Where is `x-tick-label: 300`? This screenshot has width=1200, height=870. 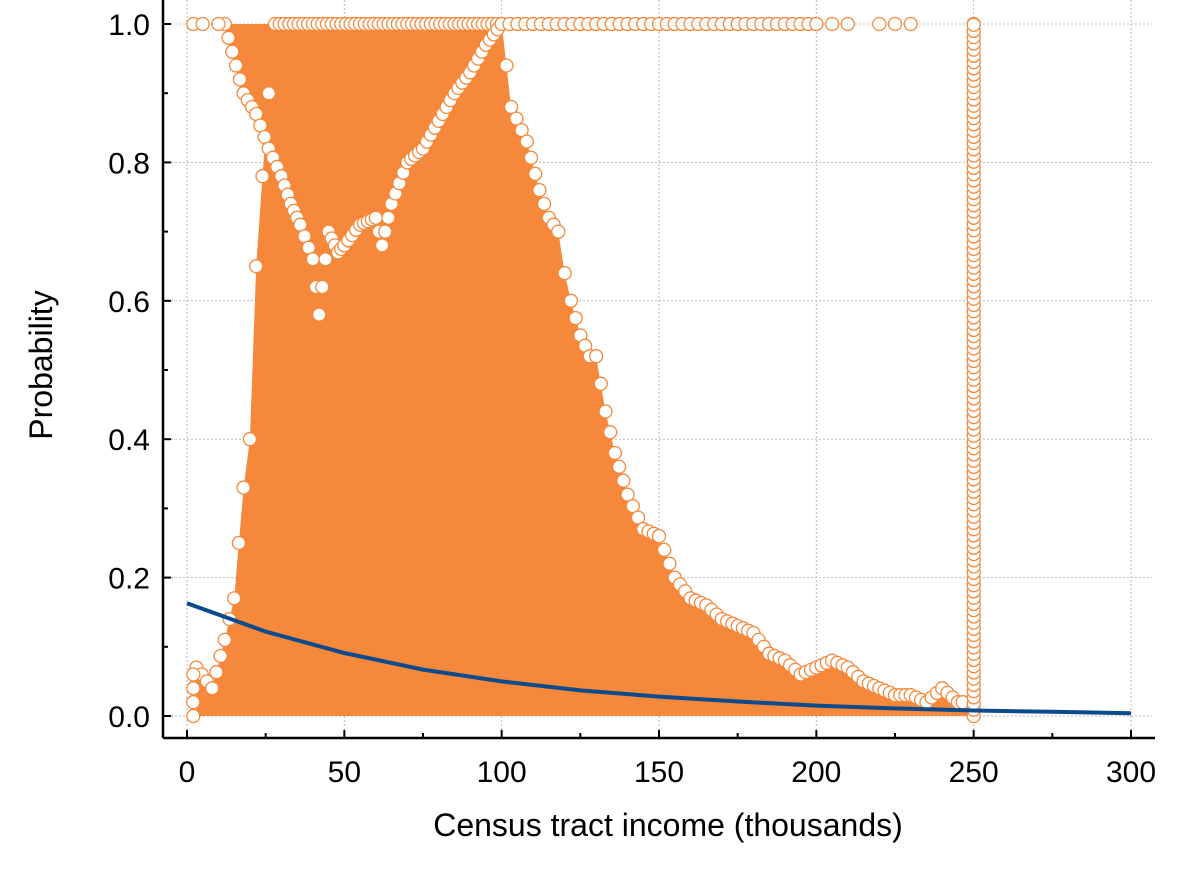
x-tick-label: 300 is located at coordinates (1131, 772).